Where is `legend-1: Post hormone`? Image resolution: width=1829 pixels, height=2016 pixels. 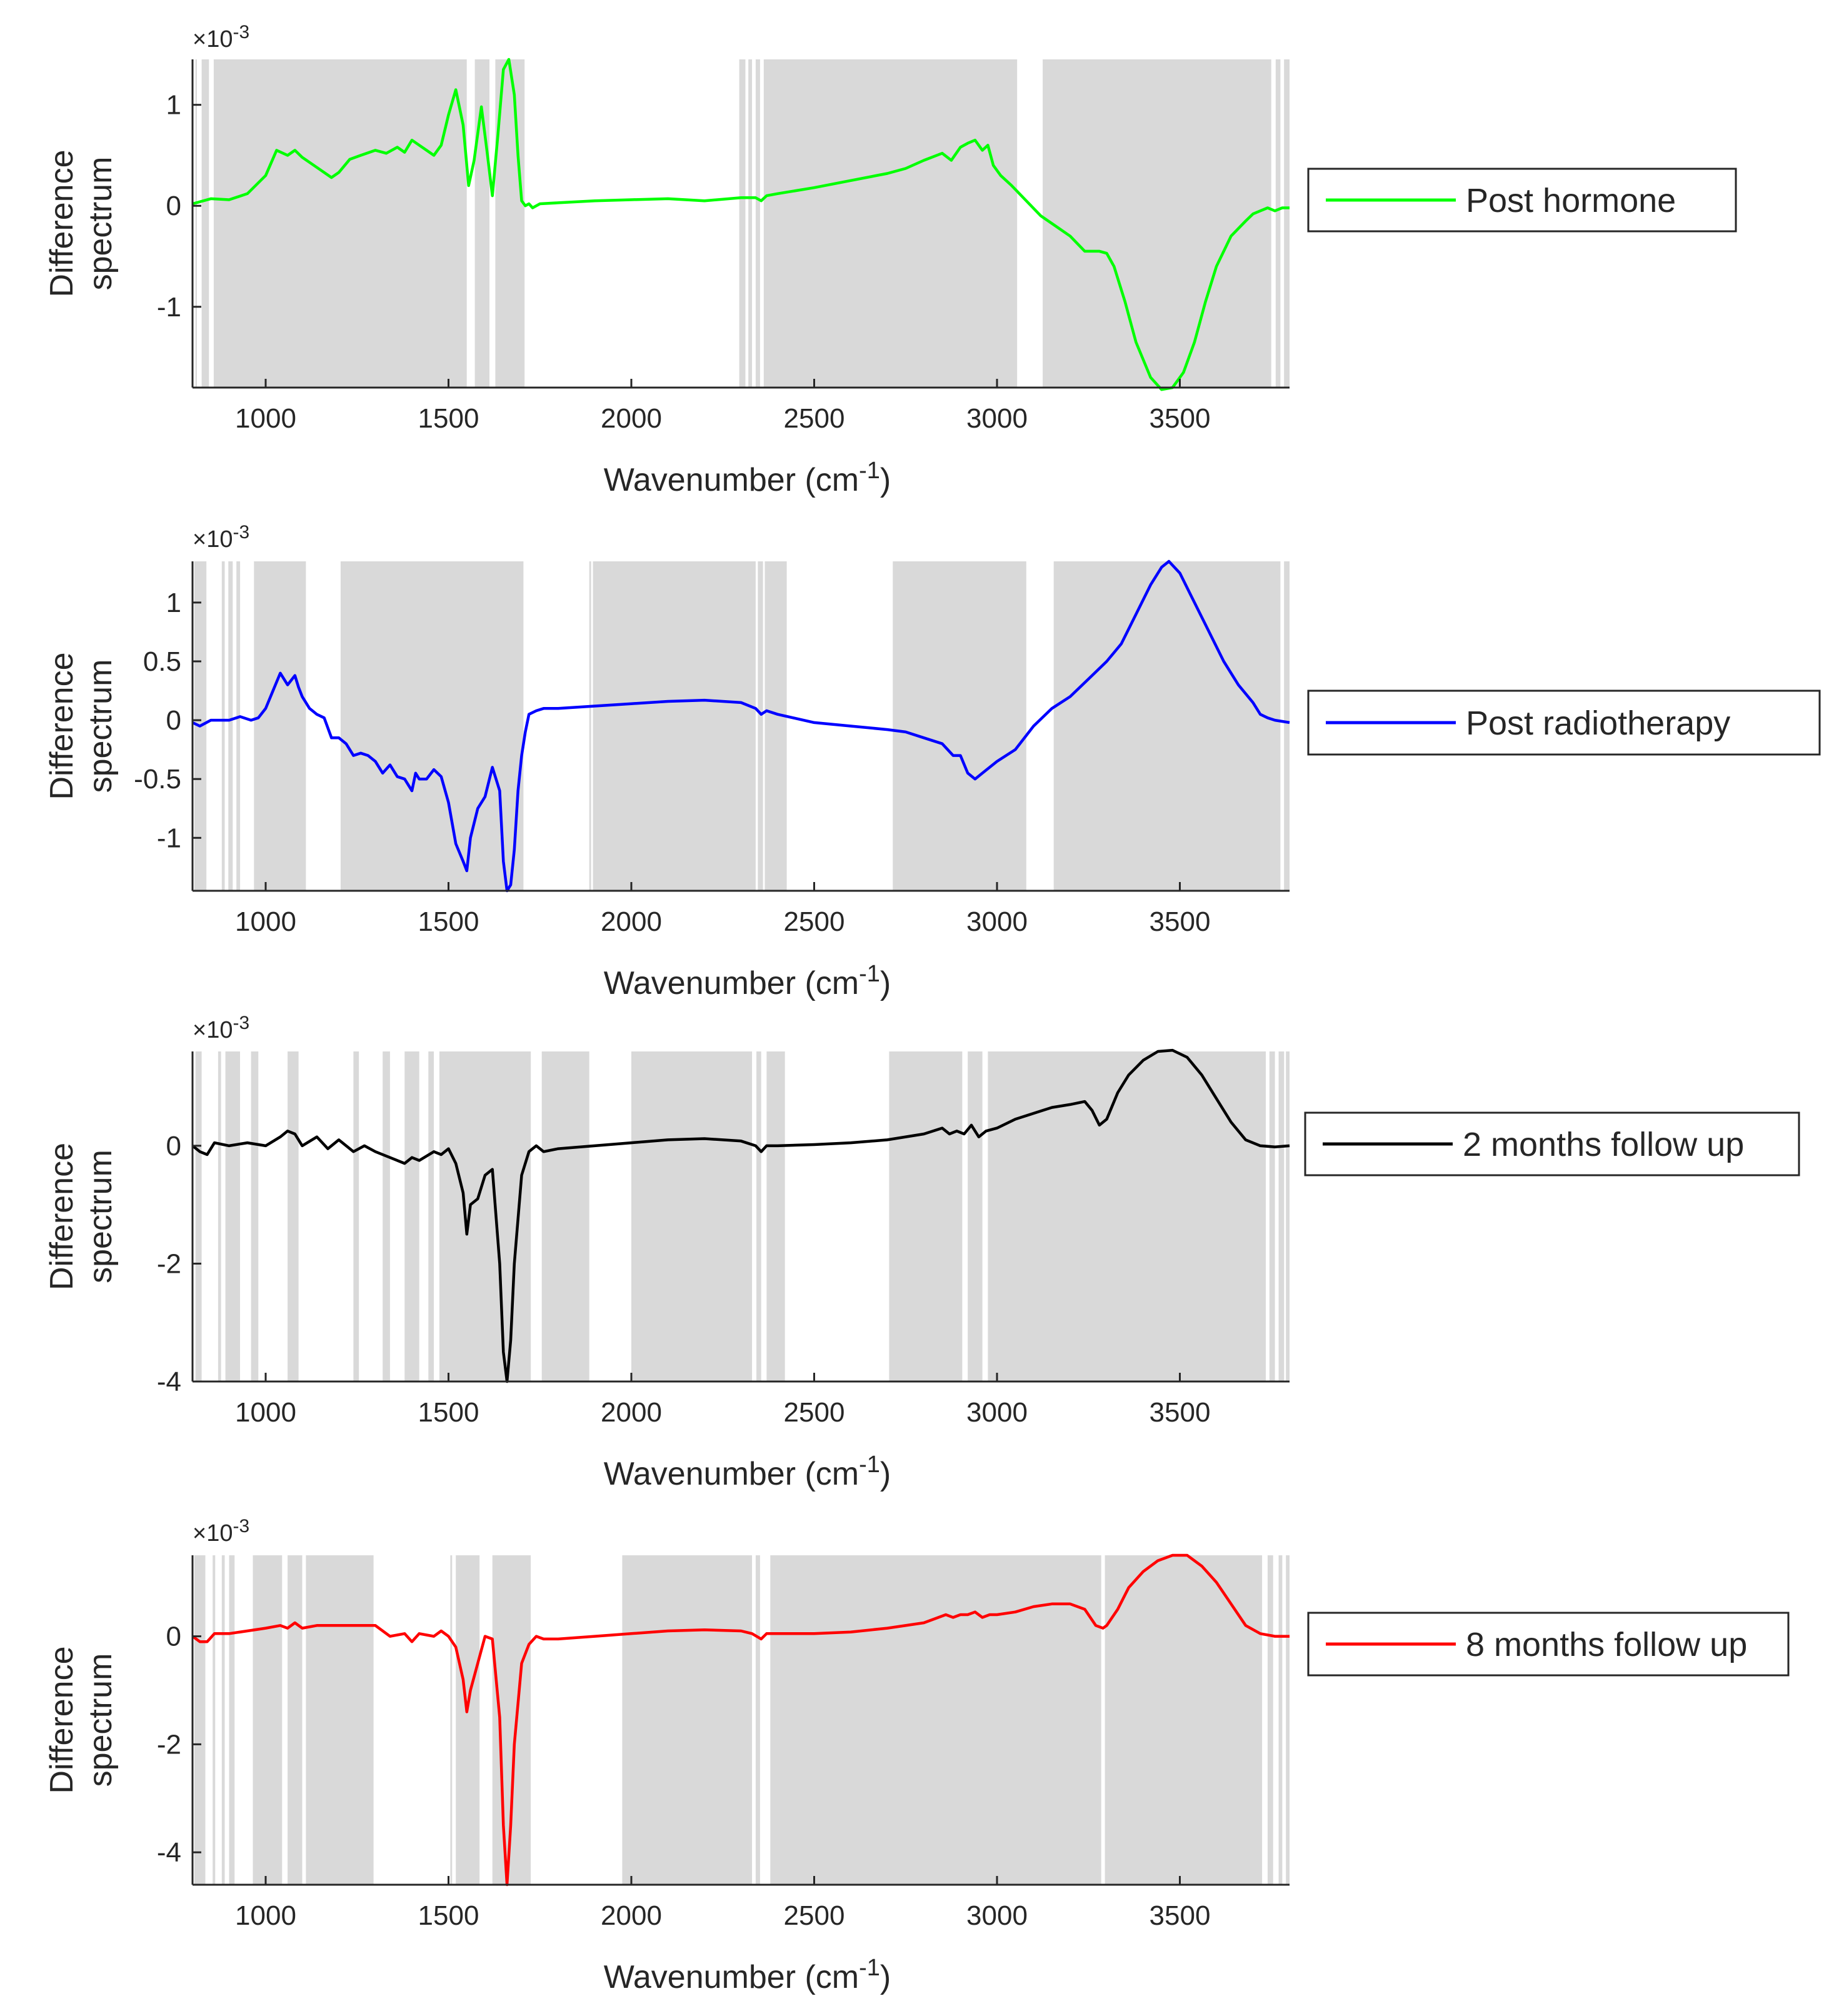
legend-1: Post hormone is located at coordinates (1522, 200).